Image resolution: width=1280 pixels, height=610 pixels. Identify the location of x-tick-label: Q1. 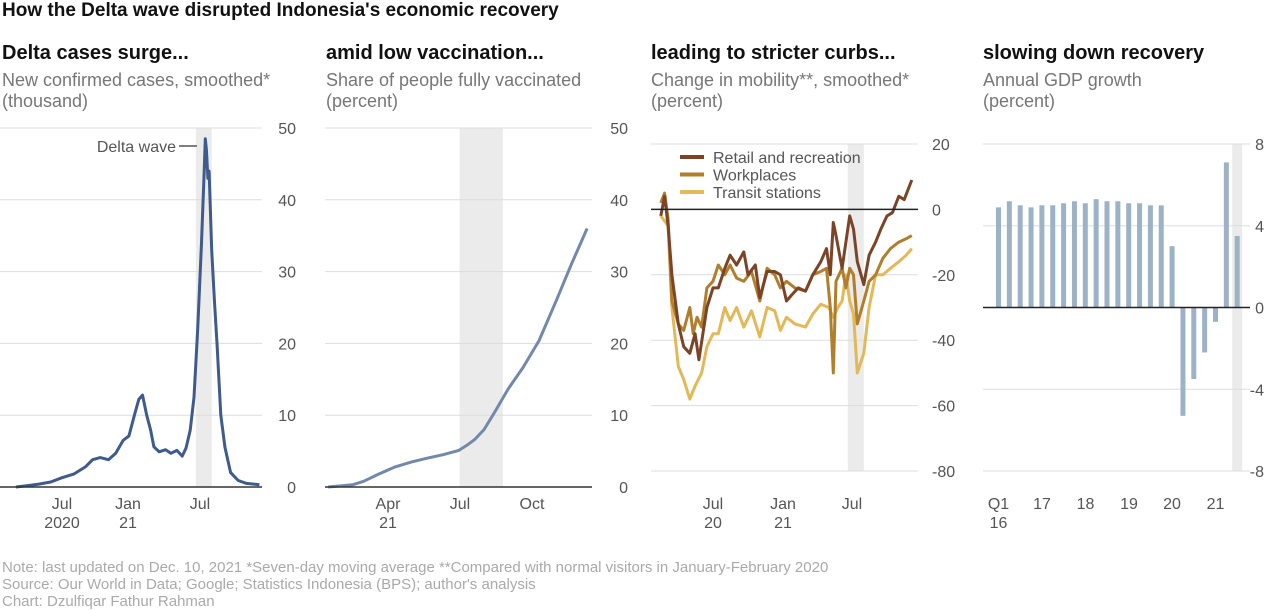
(998, 504).